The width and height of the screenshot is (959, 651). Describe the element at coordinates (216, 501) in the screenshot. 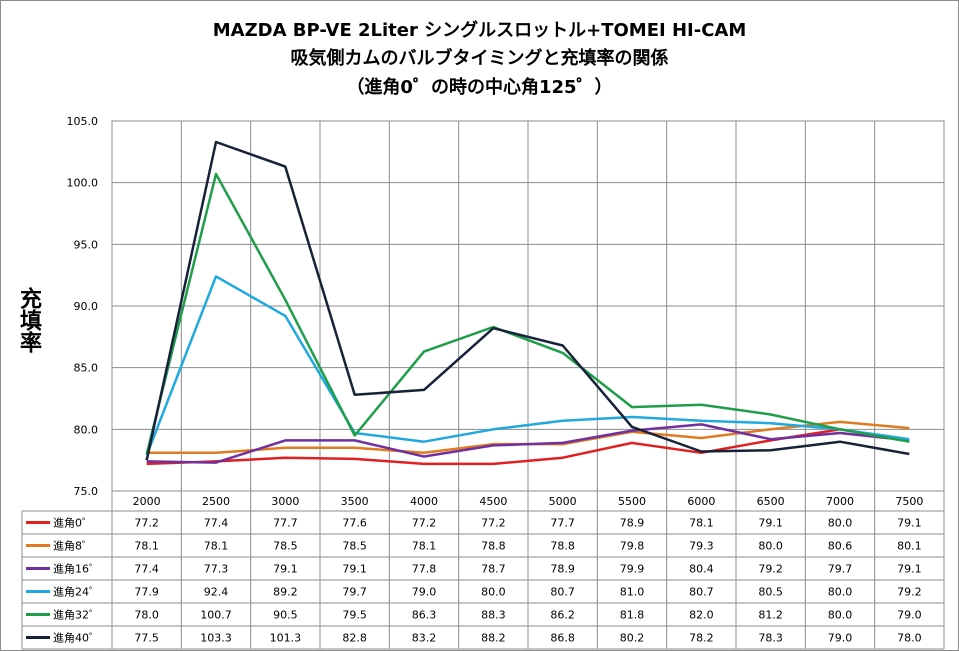

I see `x-tick-label: 2500` at that location.